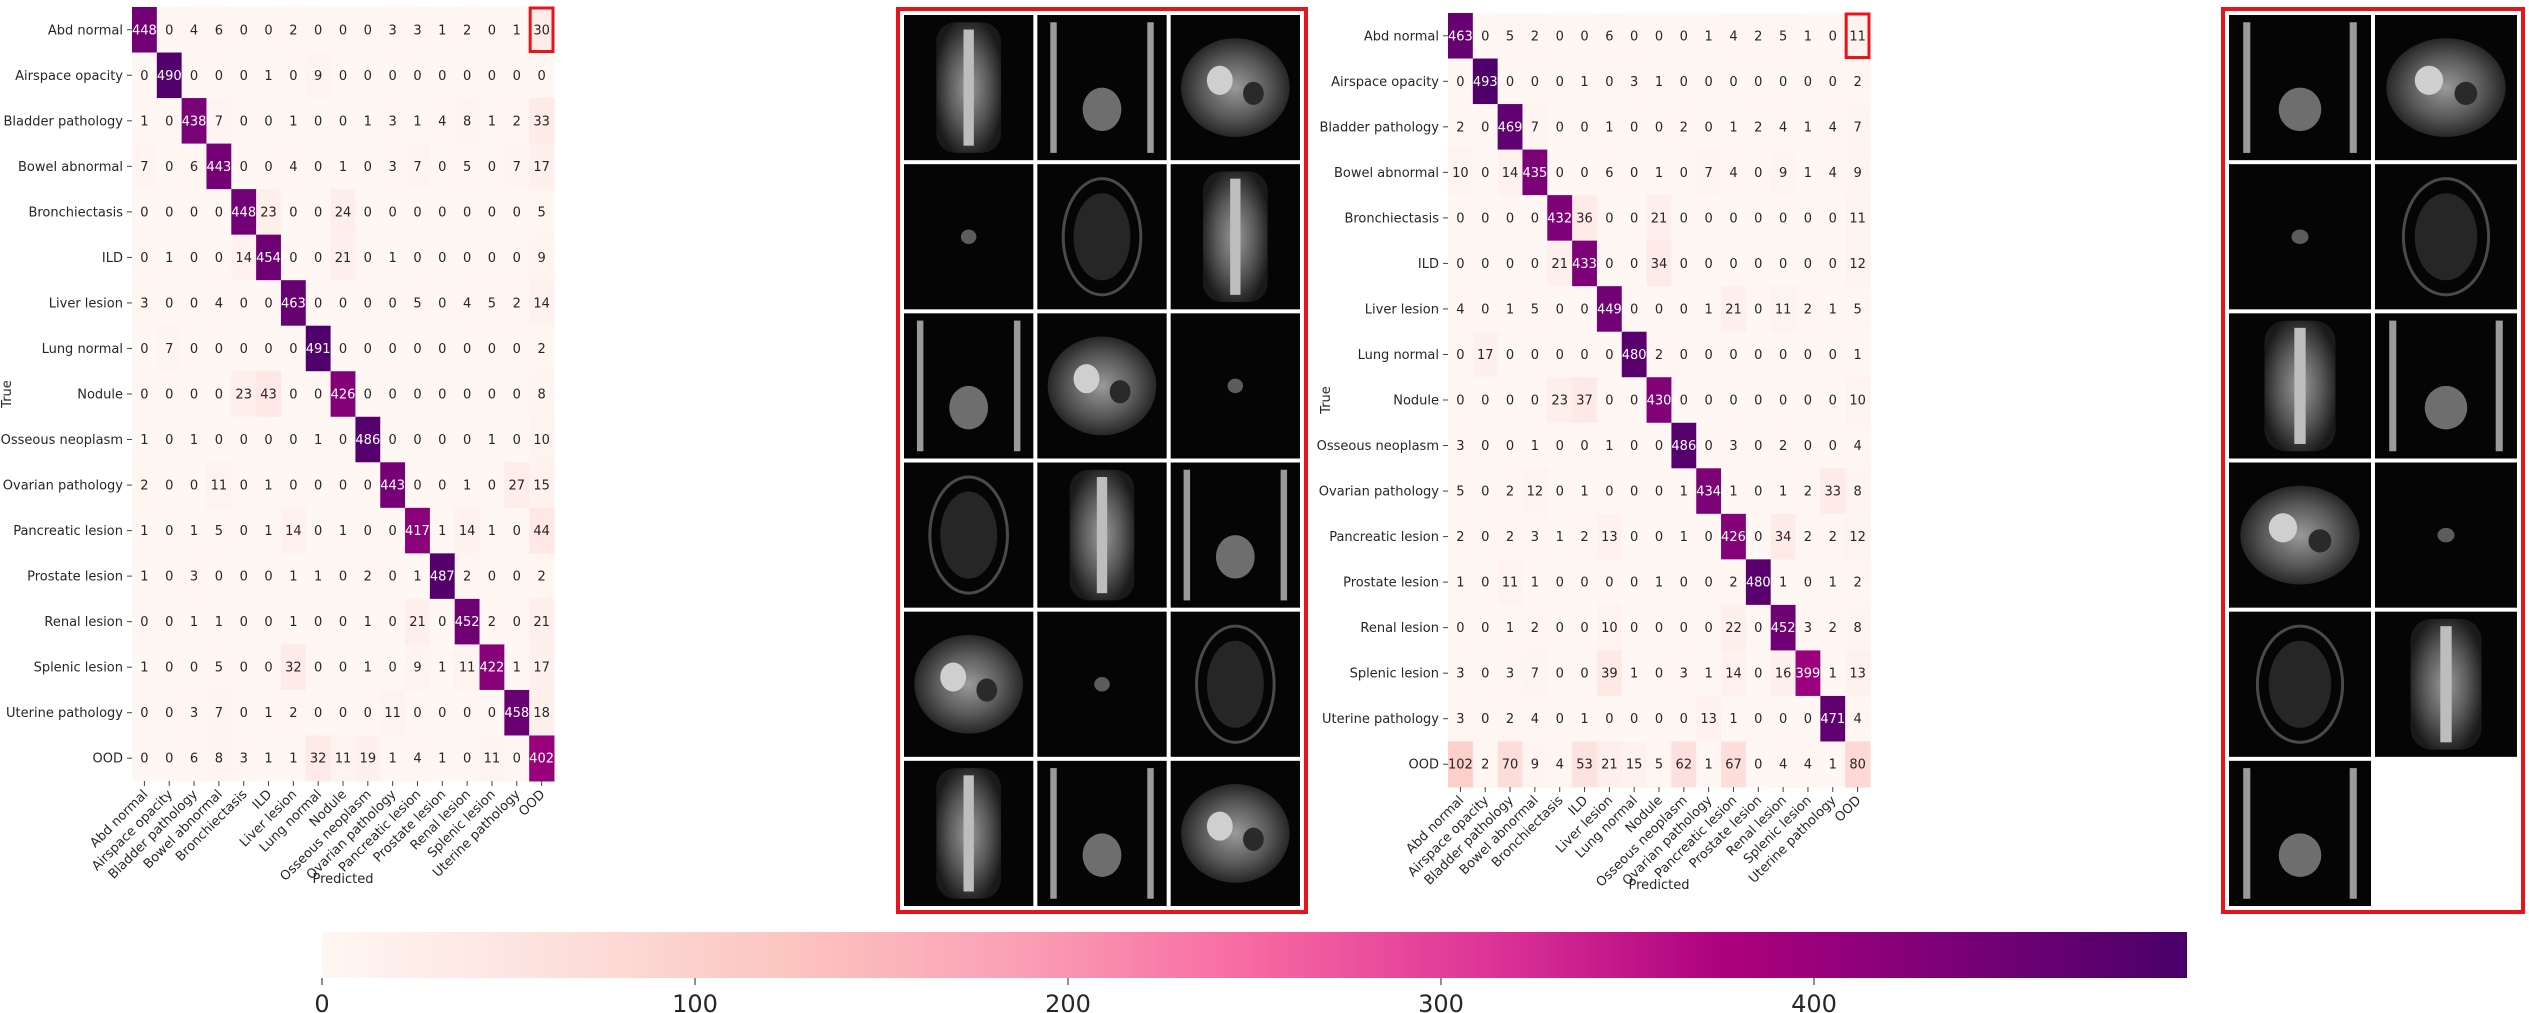 Image resolution: width=2529 pixels, height=1013 pixels. Describe the element at coordinates (1102, 833) in the screenshot. I see `scan-thumbnail` at that location.